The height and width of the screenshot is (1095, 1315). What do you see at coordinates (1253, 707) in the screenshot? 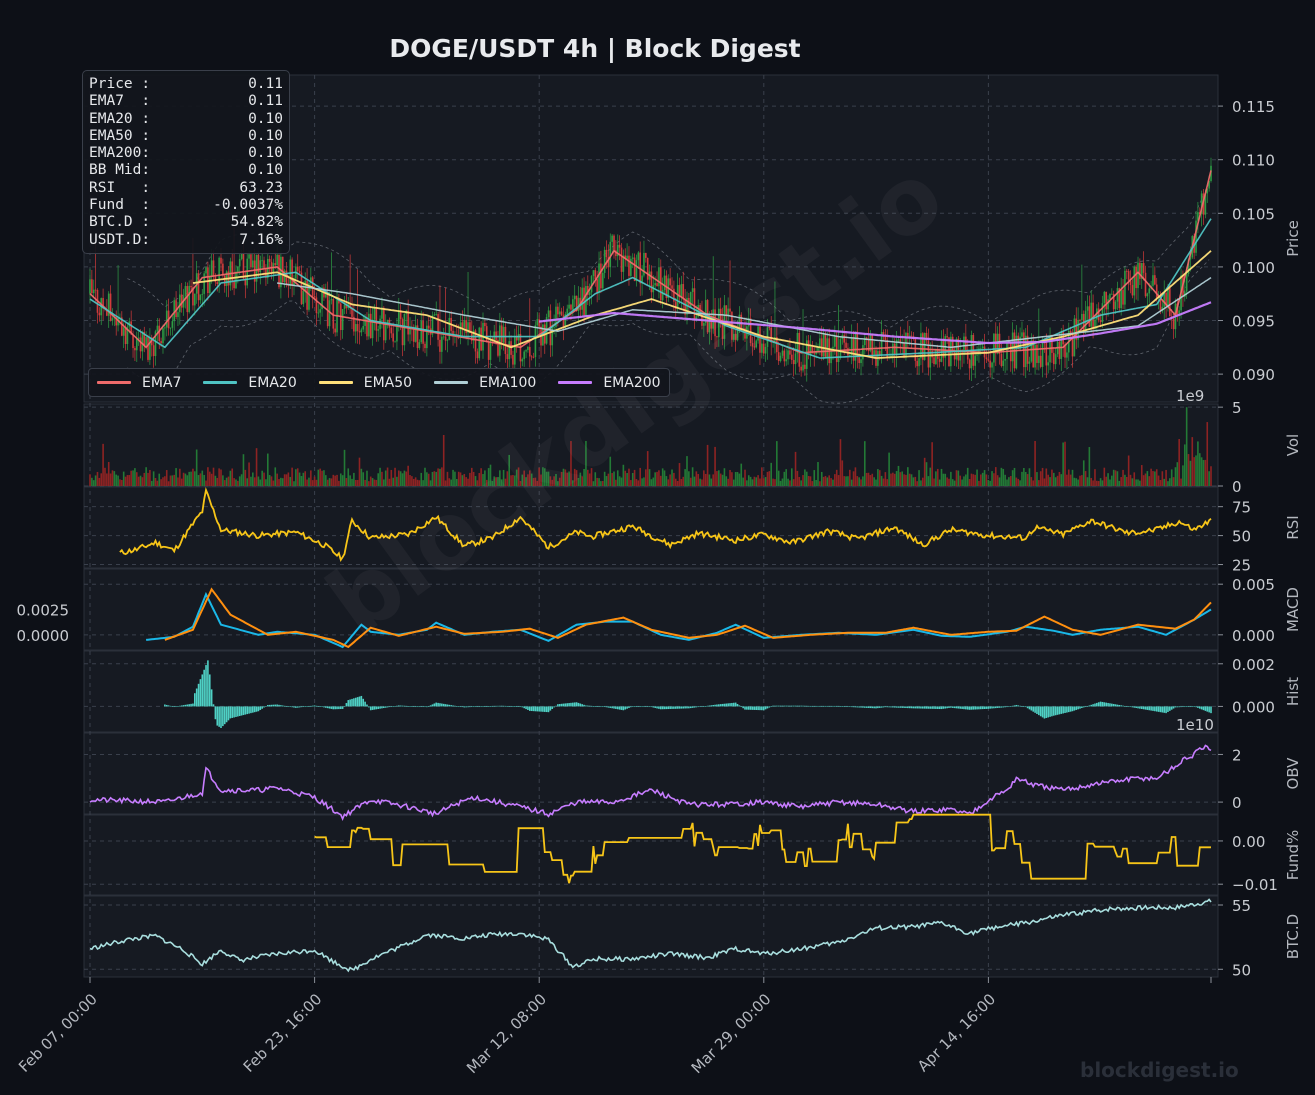
I see `y-tick-label: 0.000` at bounding box center [1253, 707].